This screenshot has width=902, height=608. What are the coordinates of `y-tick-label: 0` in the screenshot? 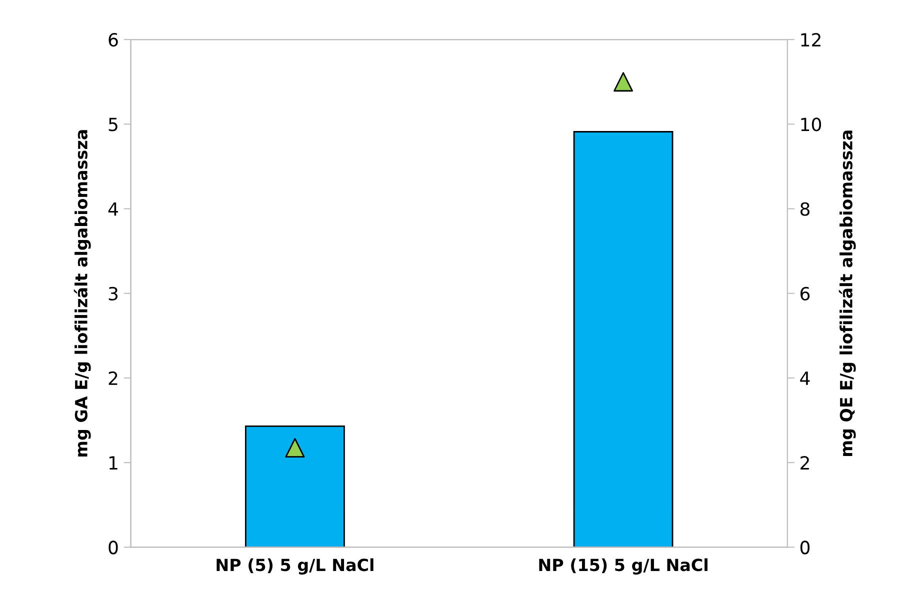 It's located at (113, 547).